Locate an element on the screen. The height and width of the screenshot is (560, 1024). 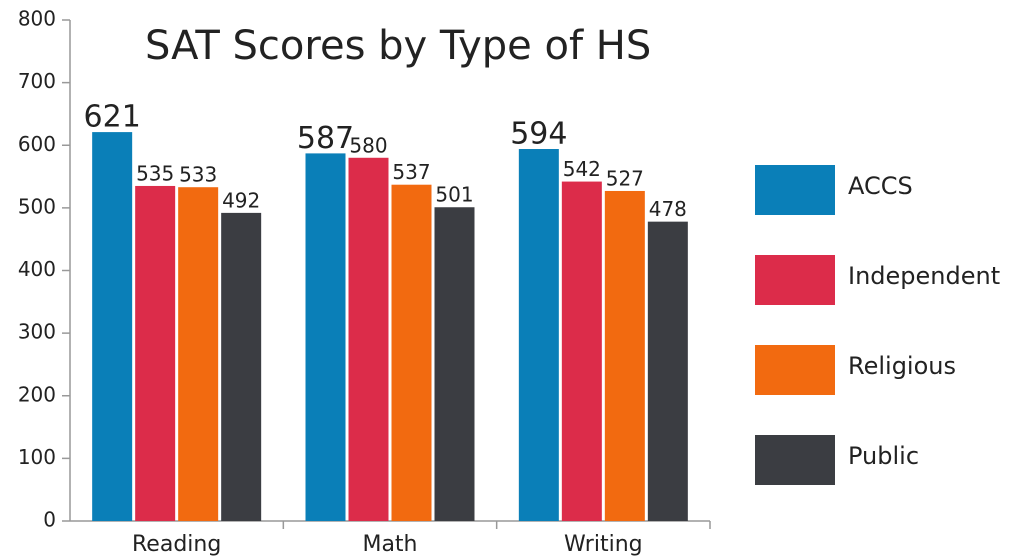
legend-label: ACCS is located at coordinates (880, 186).